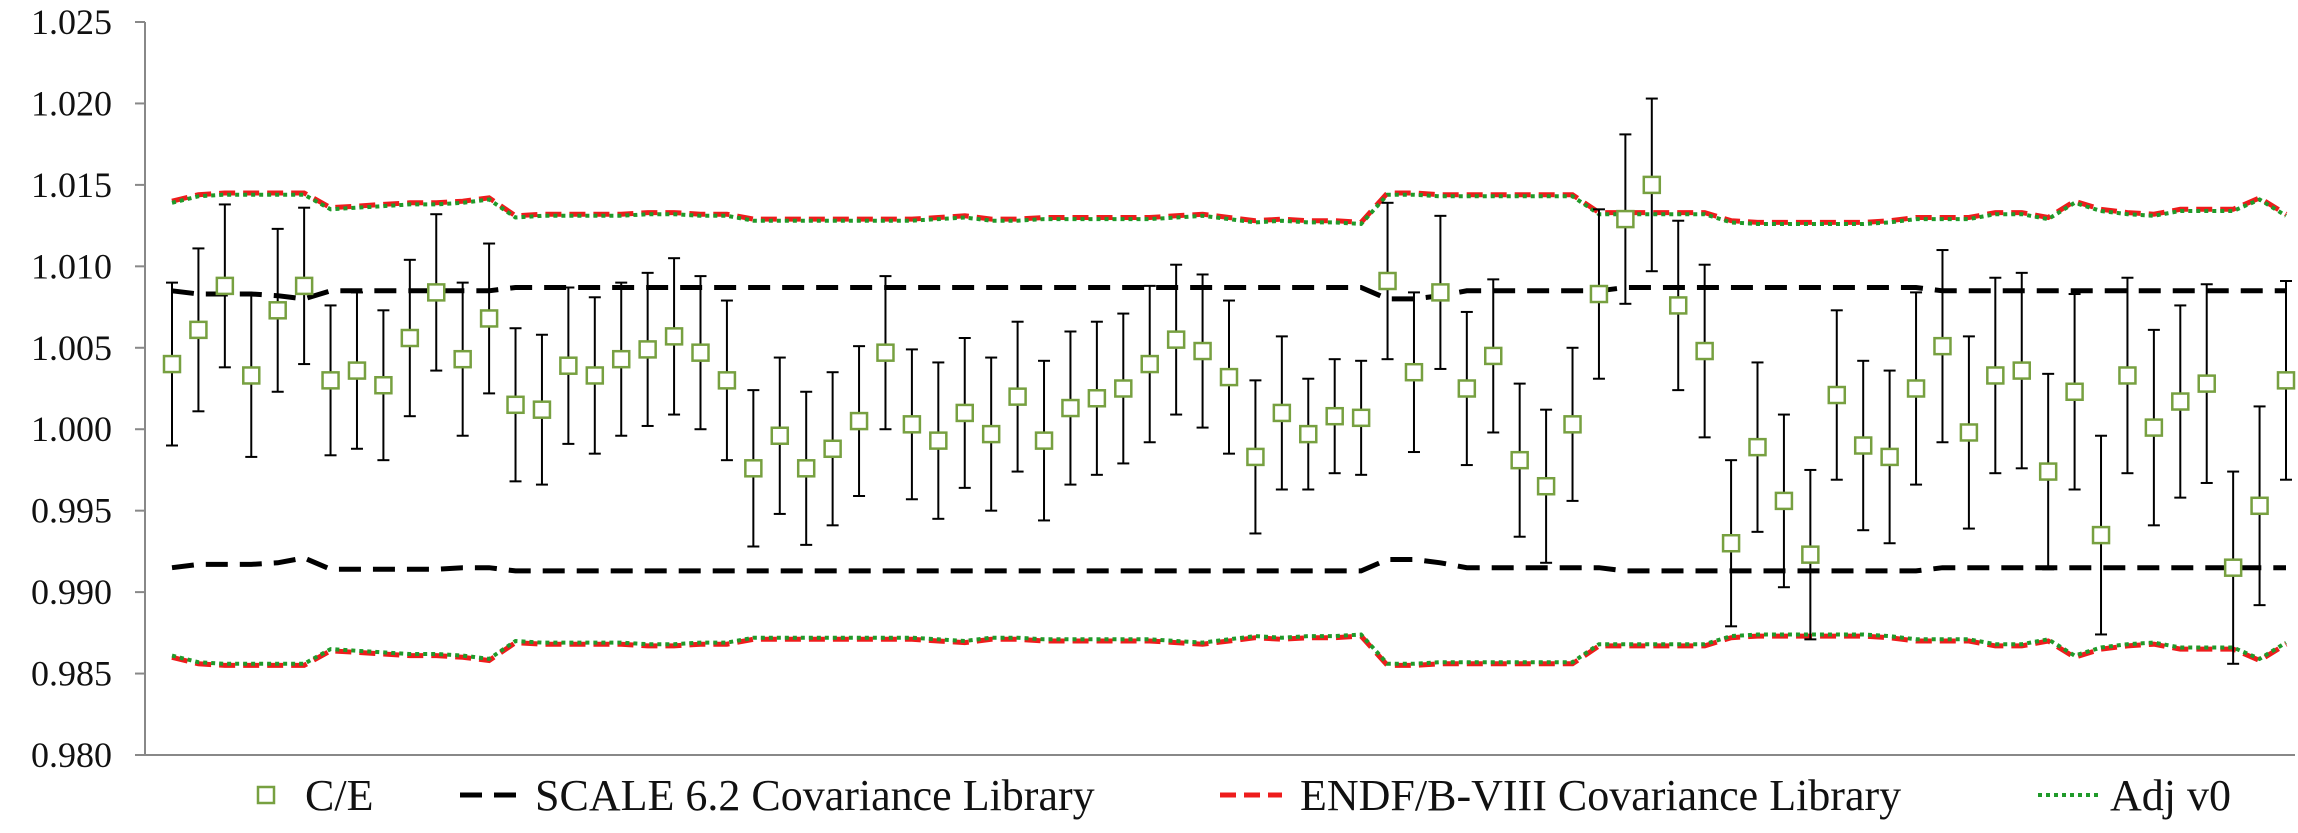 This screenshot has width=2298, height=833. What do you see at coordinates (71, 348) in the screenshot?
I see `y-tick-label: 1.005` at bounding box center [71, 348].